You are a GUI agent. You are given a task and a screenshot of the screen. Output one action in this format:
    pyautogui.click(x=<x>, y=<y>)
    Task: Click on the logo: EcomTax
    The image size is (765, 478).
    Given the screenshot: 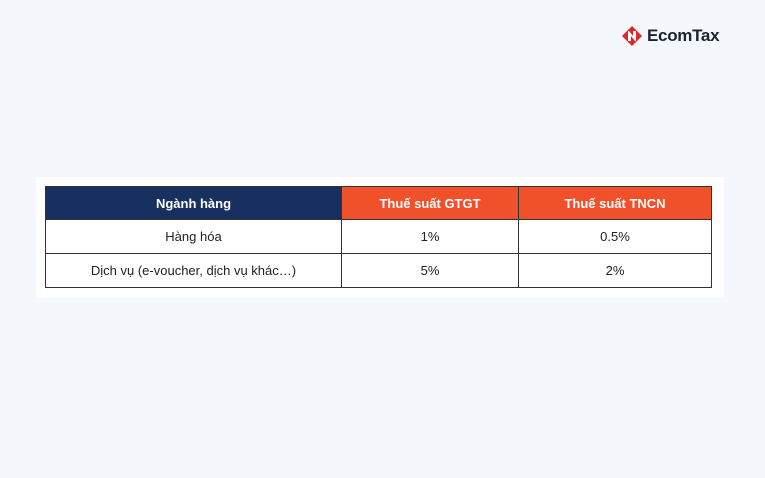 What is the action you would take?
    pyautogui.click(x=670, y=36)
    